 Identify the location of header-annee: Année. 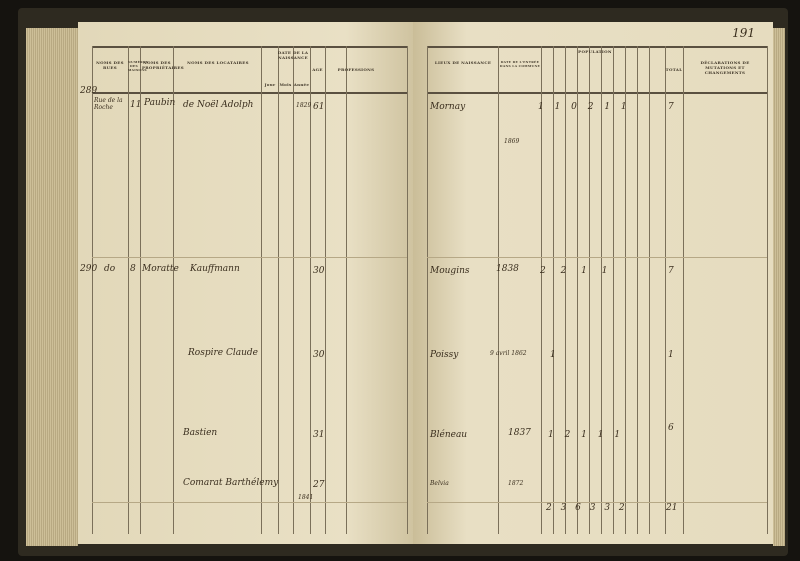
(301, 84).